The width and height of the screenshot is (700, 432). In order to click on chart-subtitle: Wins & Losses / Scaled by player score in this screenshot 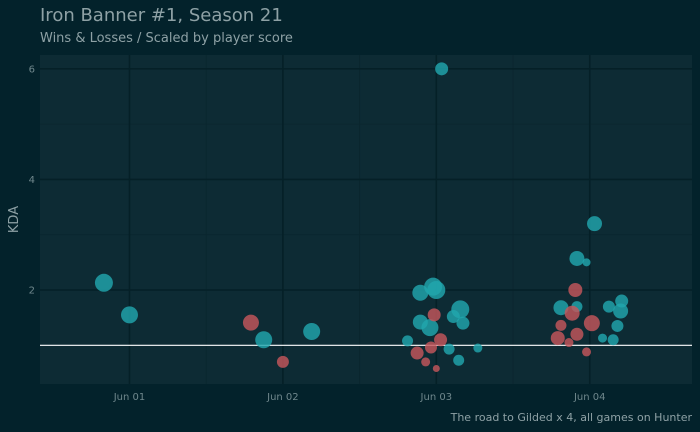, I will do `click(166, 38)`.